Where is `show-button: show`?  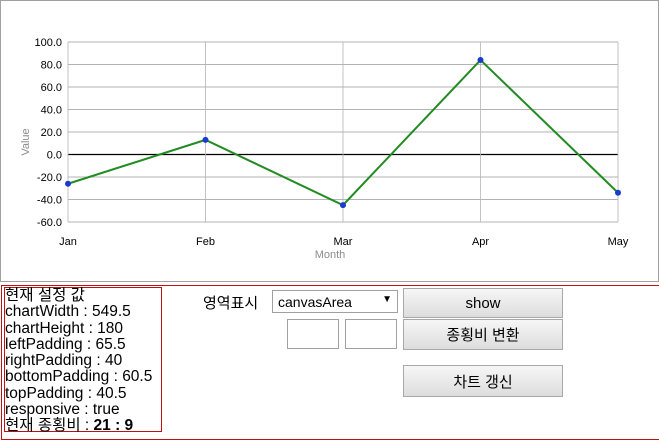
show-button: show is located at coordinates (483, 303).